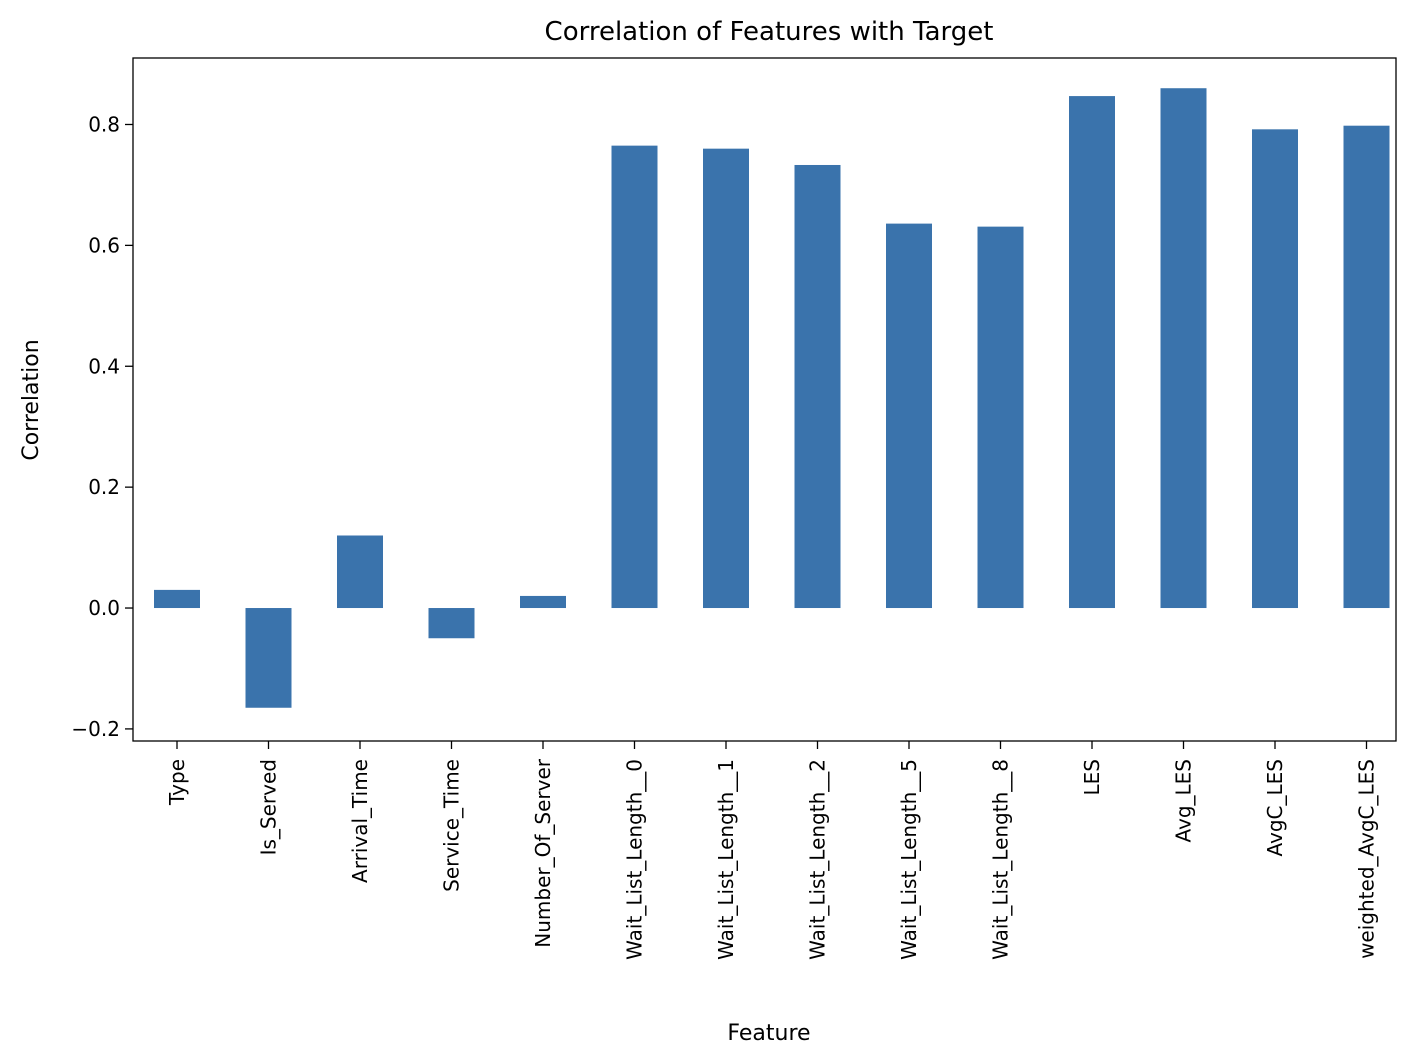  I want to click on bar-number-of-server, so click(543, 602).